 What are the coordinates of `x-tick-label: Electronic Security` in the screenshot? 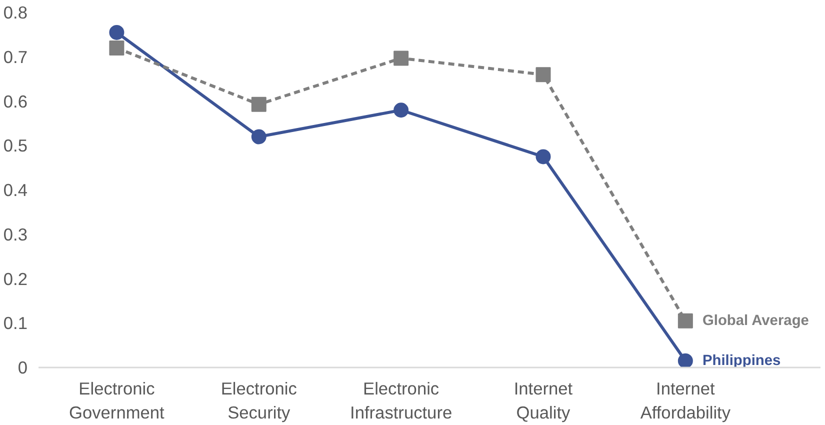 It's located at (259, 400).